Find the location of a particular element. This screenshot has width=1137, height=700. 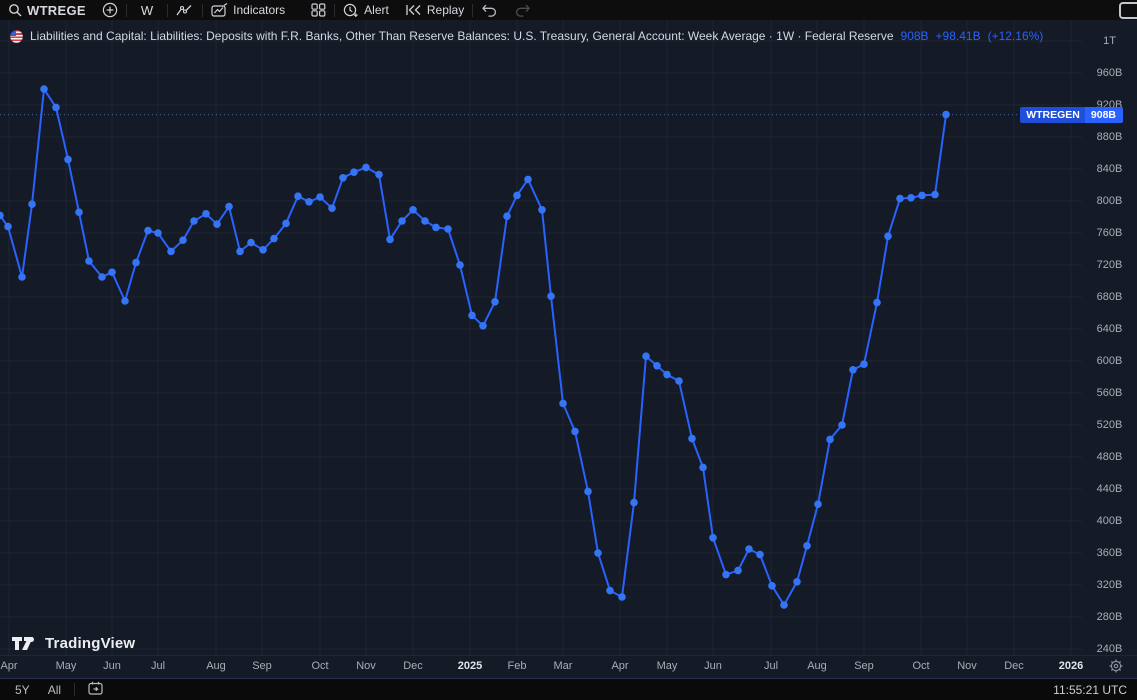

price-tick: 1T is located at coordinates (1109, 41).